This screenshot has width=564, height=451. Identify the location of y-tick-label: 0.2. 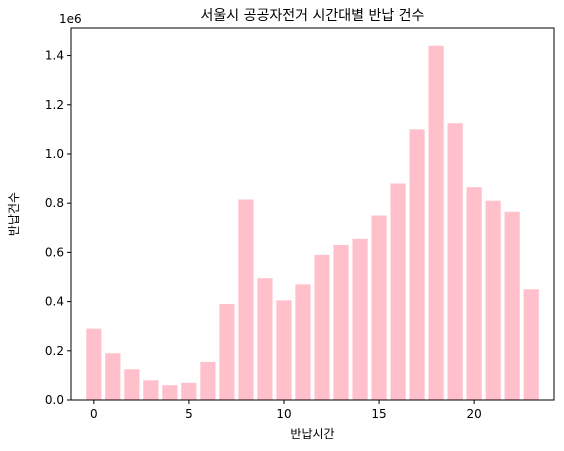
(54, 351).